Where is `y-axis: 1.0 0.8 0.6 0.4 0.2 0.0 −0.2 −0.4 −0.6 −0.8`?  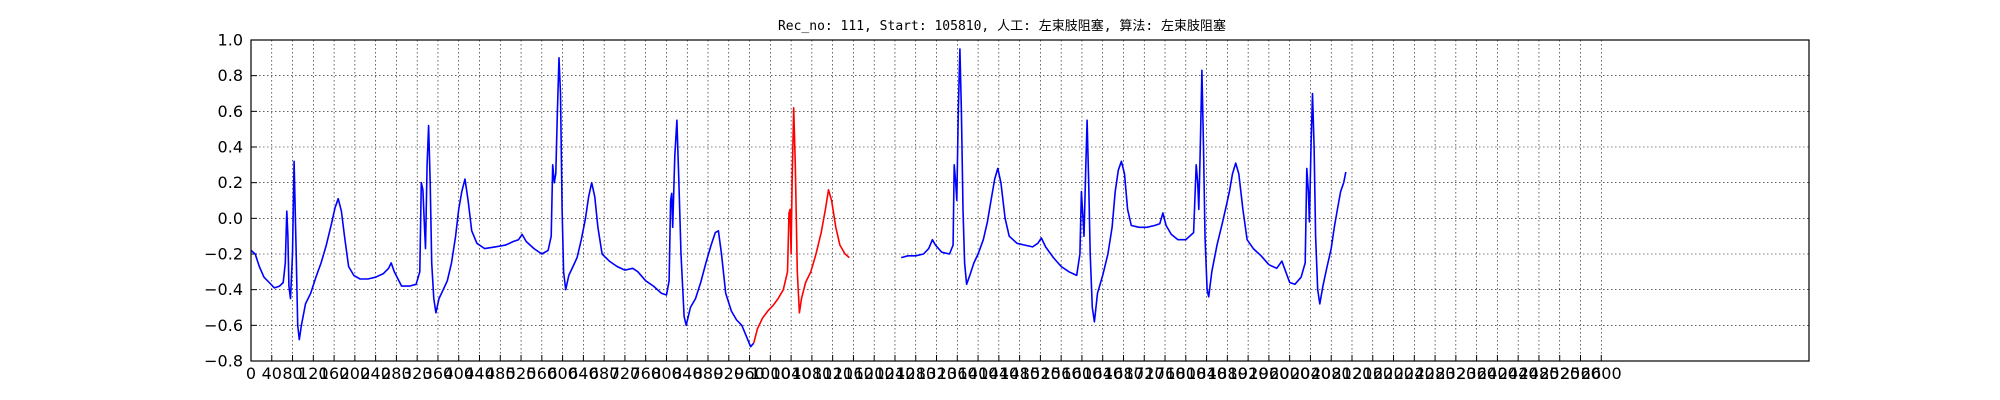
y-axis: 1.0 0.8 0.6 0.4 0.2 0.0 −0.2 −0.4 −0.6 −0.8 is located at coordinates (230, 201).